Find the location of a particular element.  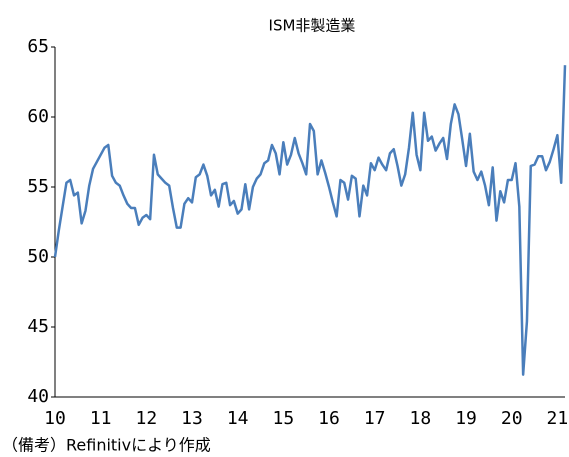

y-tick-label: 55 is located at coordinates (38, 186).